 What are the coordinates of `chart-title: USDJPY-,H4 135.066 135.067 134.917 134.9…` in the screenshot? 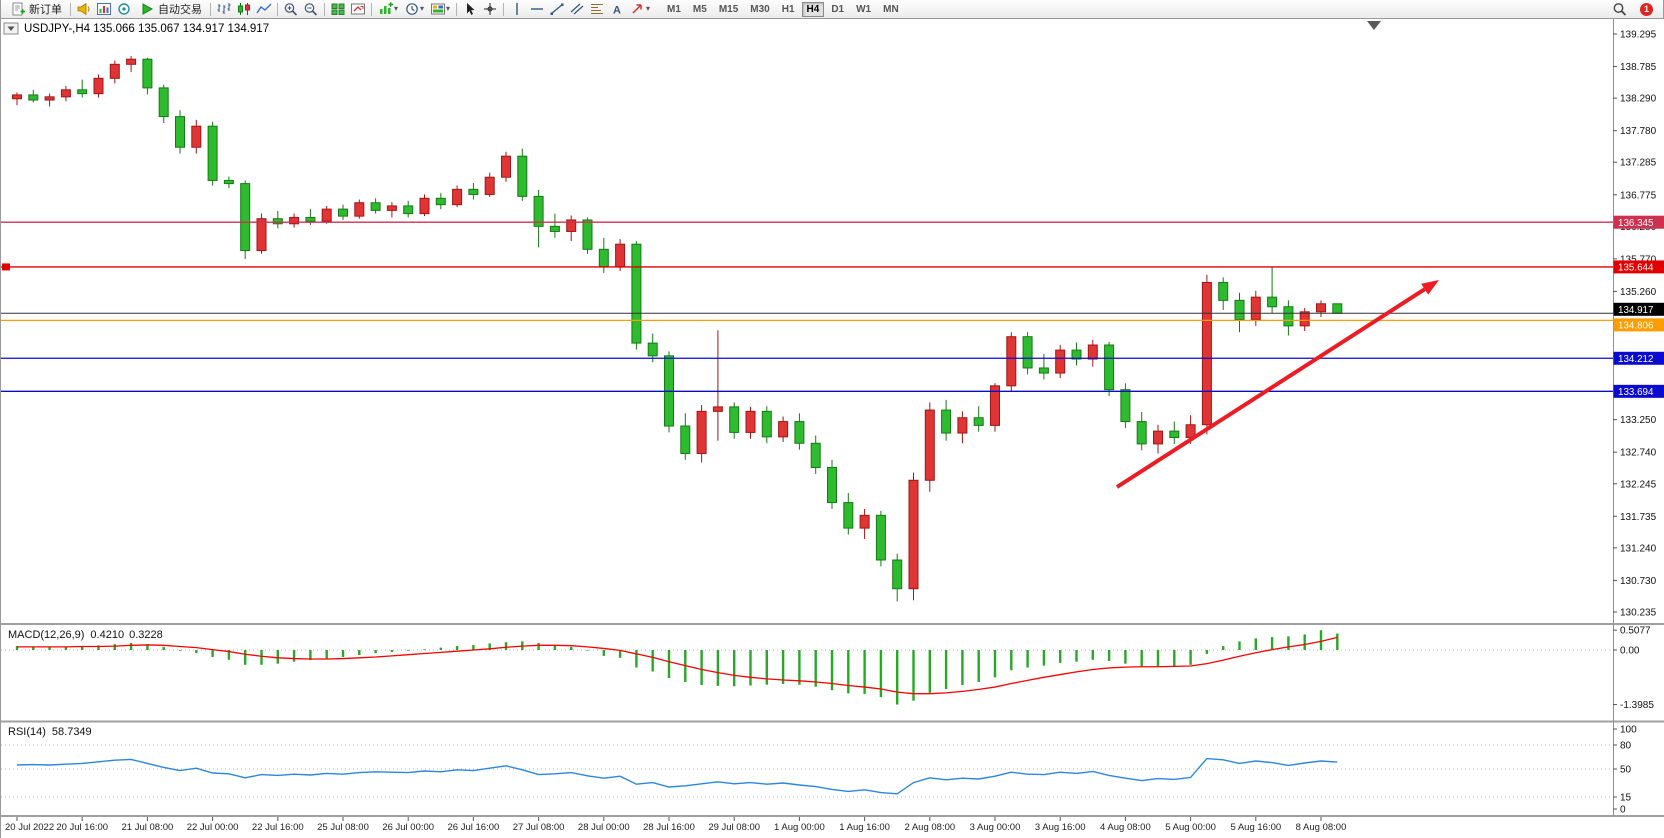 It's located at (146, 29).